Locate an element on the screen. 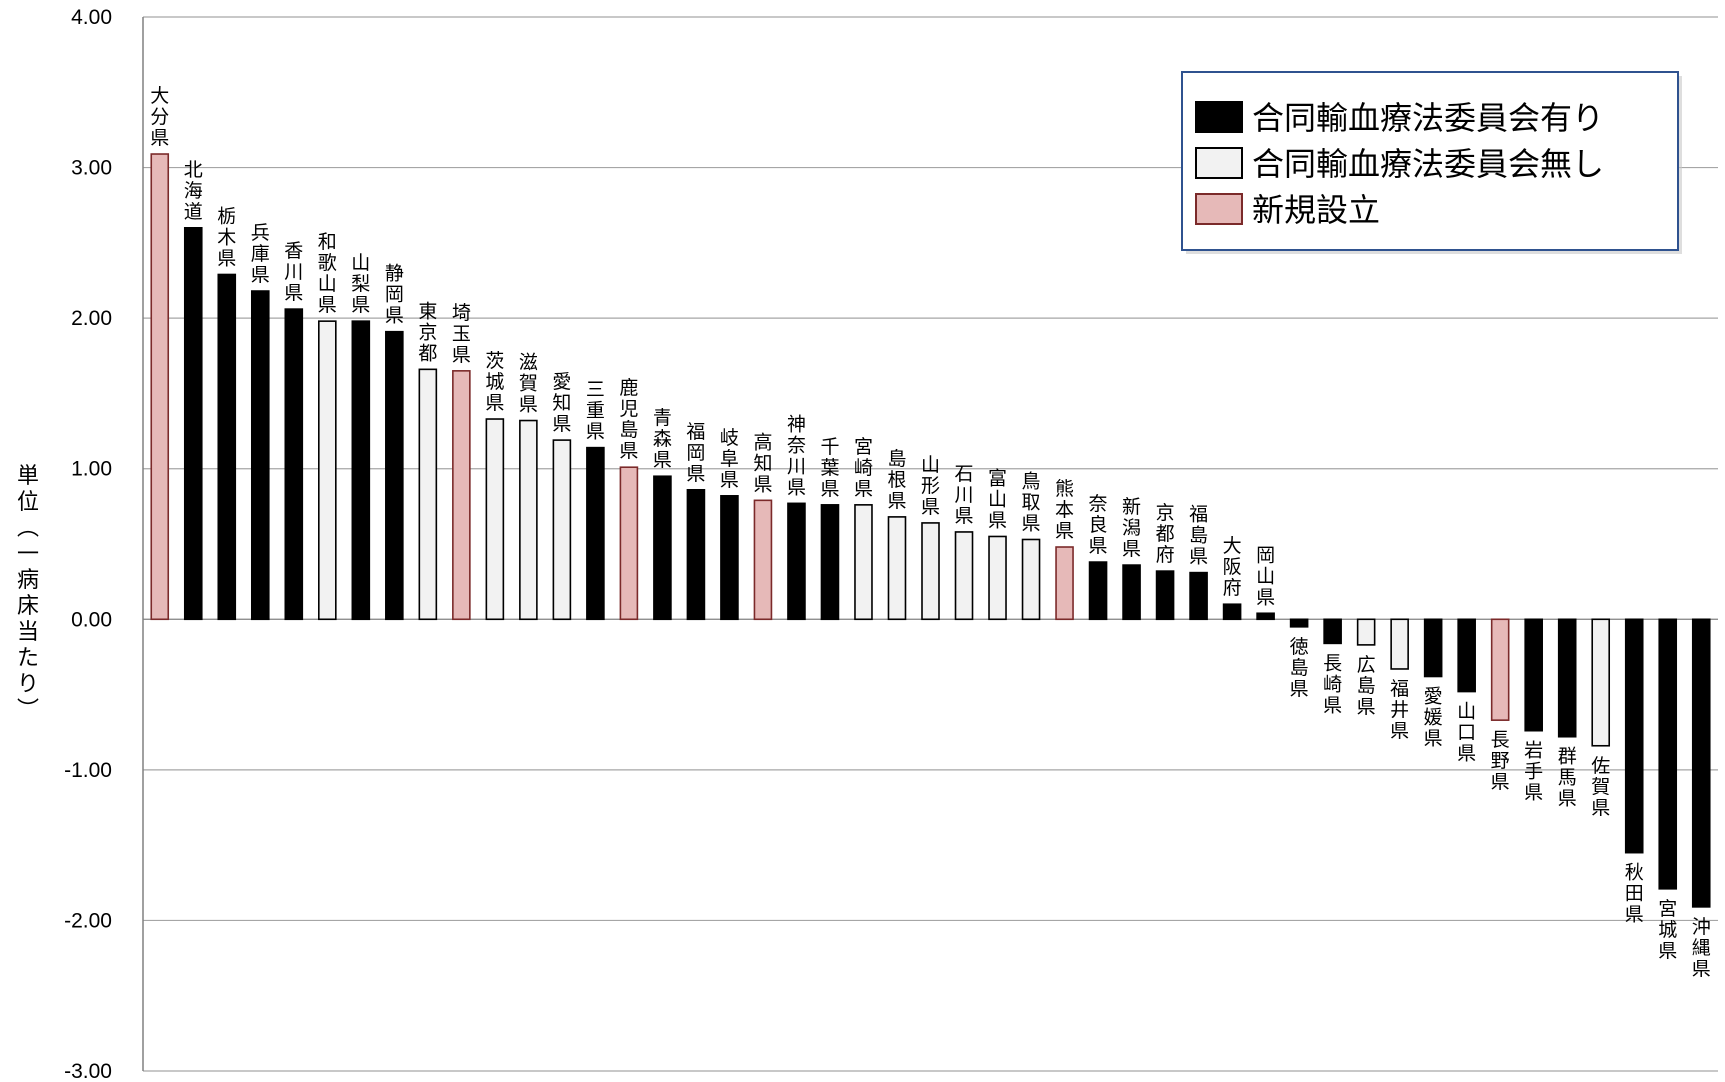  y-tick-label: 0.00 is located at coordinates (91, 619).